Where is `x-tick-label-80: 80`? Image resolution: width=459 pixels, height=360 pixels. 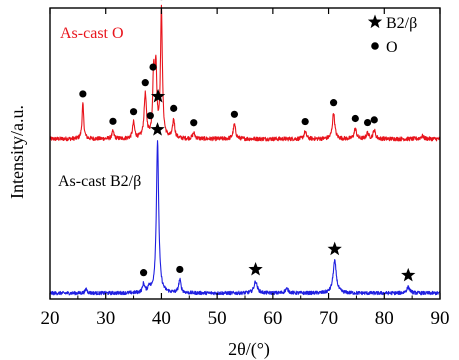
x-tick-label-80: 80 is located at coordinates (384, 318).